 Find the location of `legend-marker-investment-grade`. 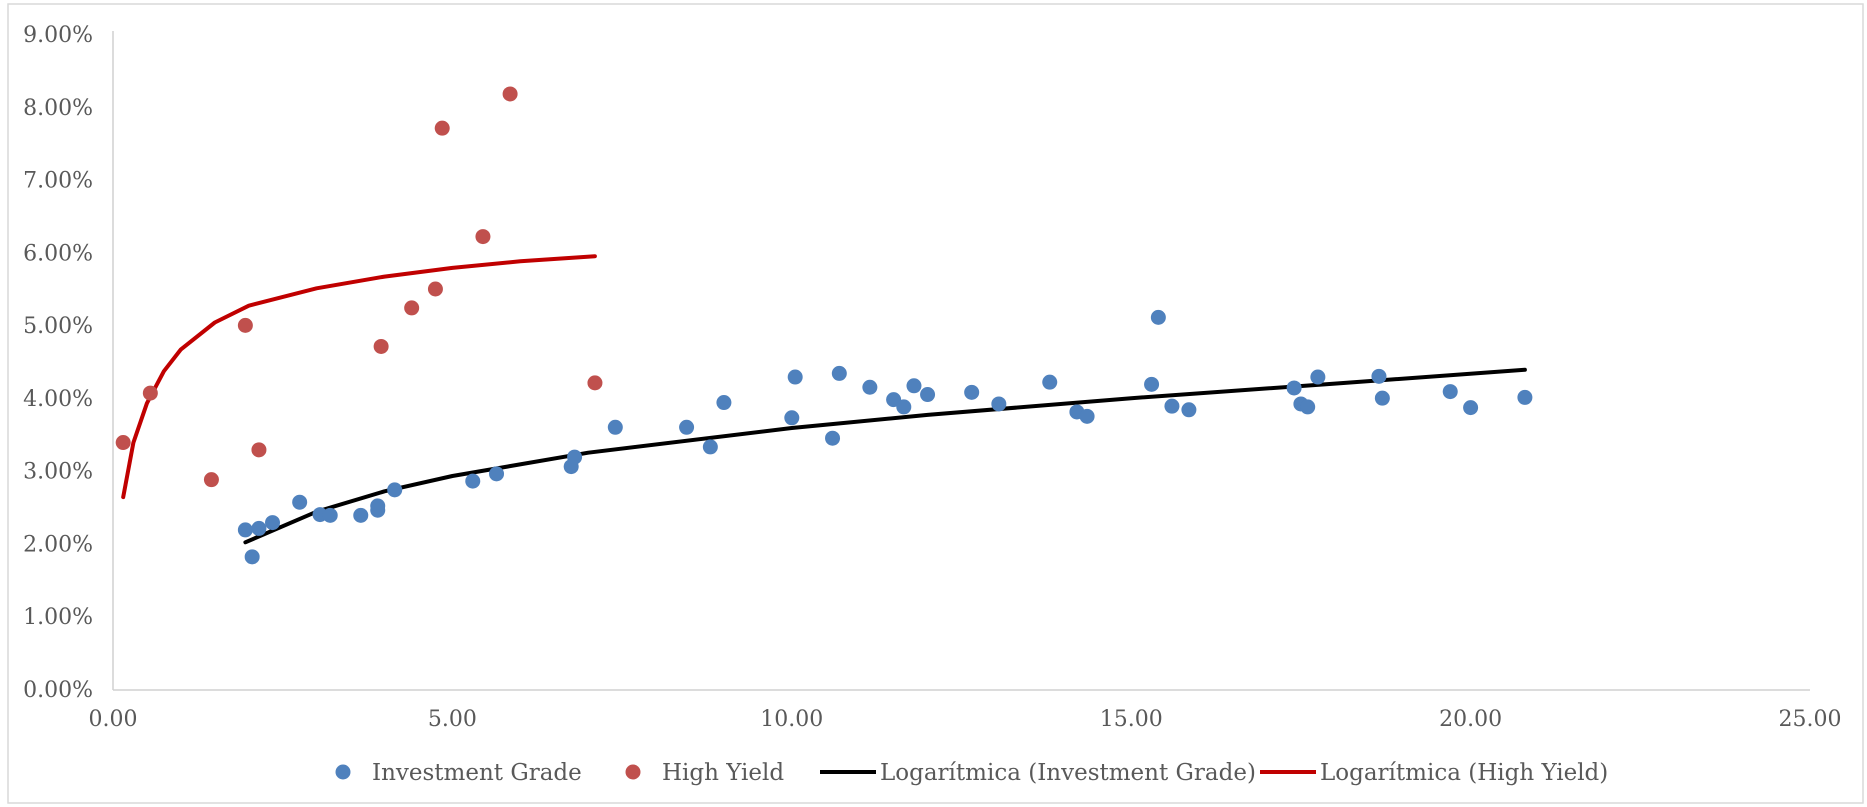

legend-marker-investment-grade is located at coordinates (343, 772).